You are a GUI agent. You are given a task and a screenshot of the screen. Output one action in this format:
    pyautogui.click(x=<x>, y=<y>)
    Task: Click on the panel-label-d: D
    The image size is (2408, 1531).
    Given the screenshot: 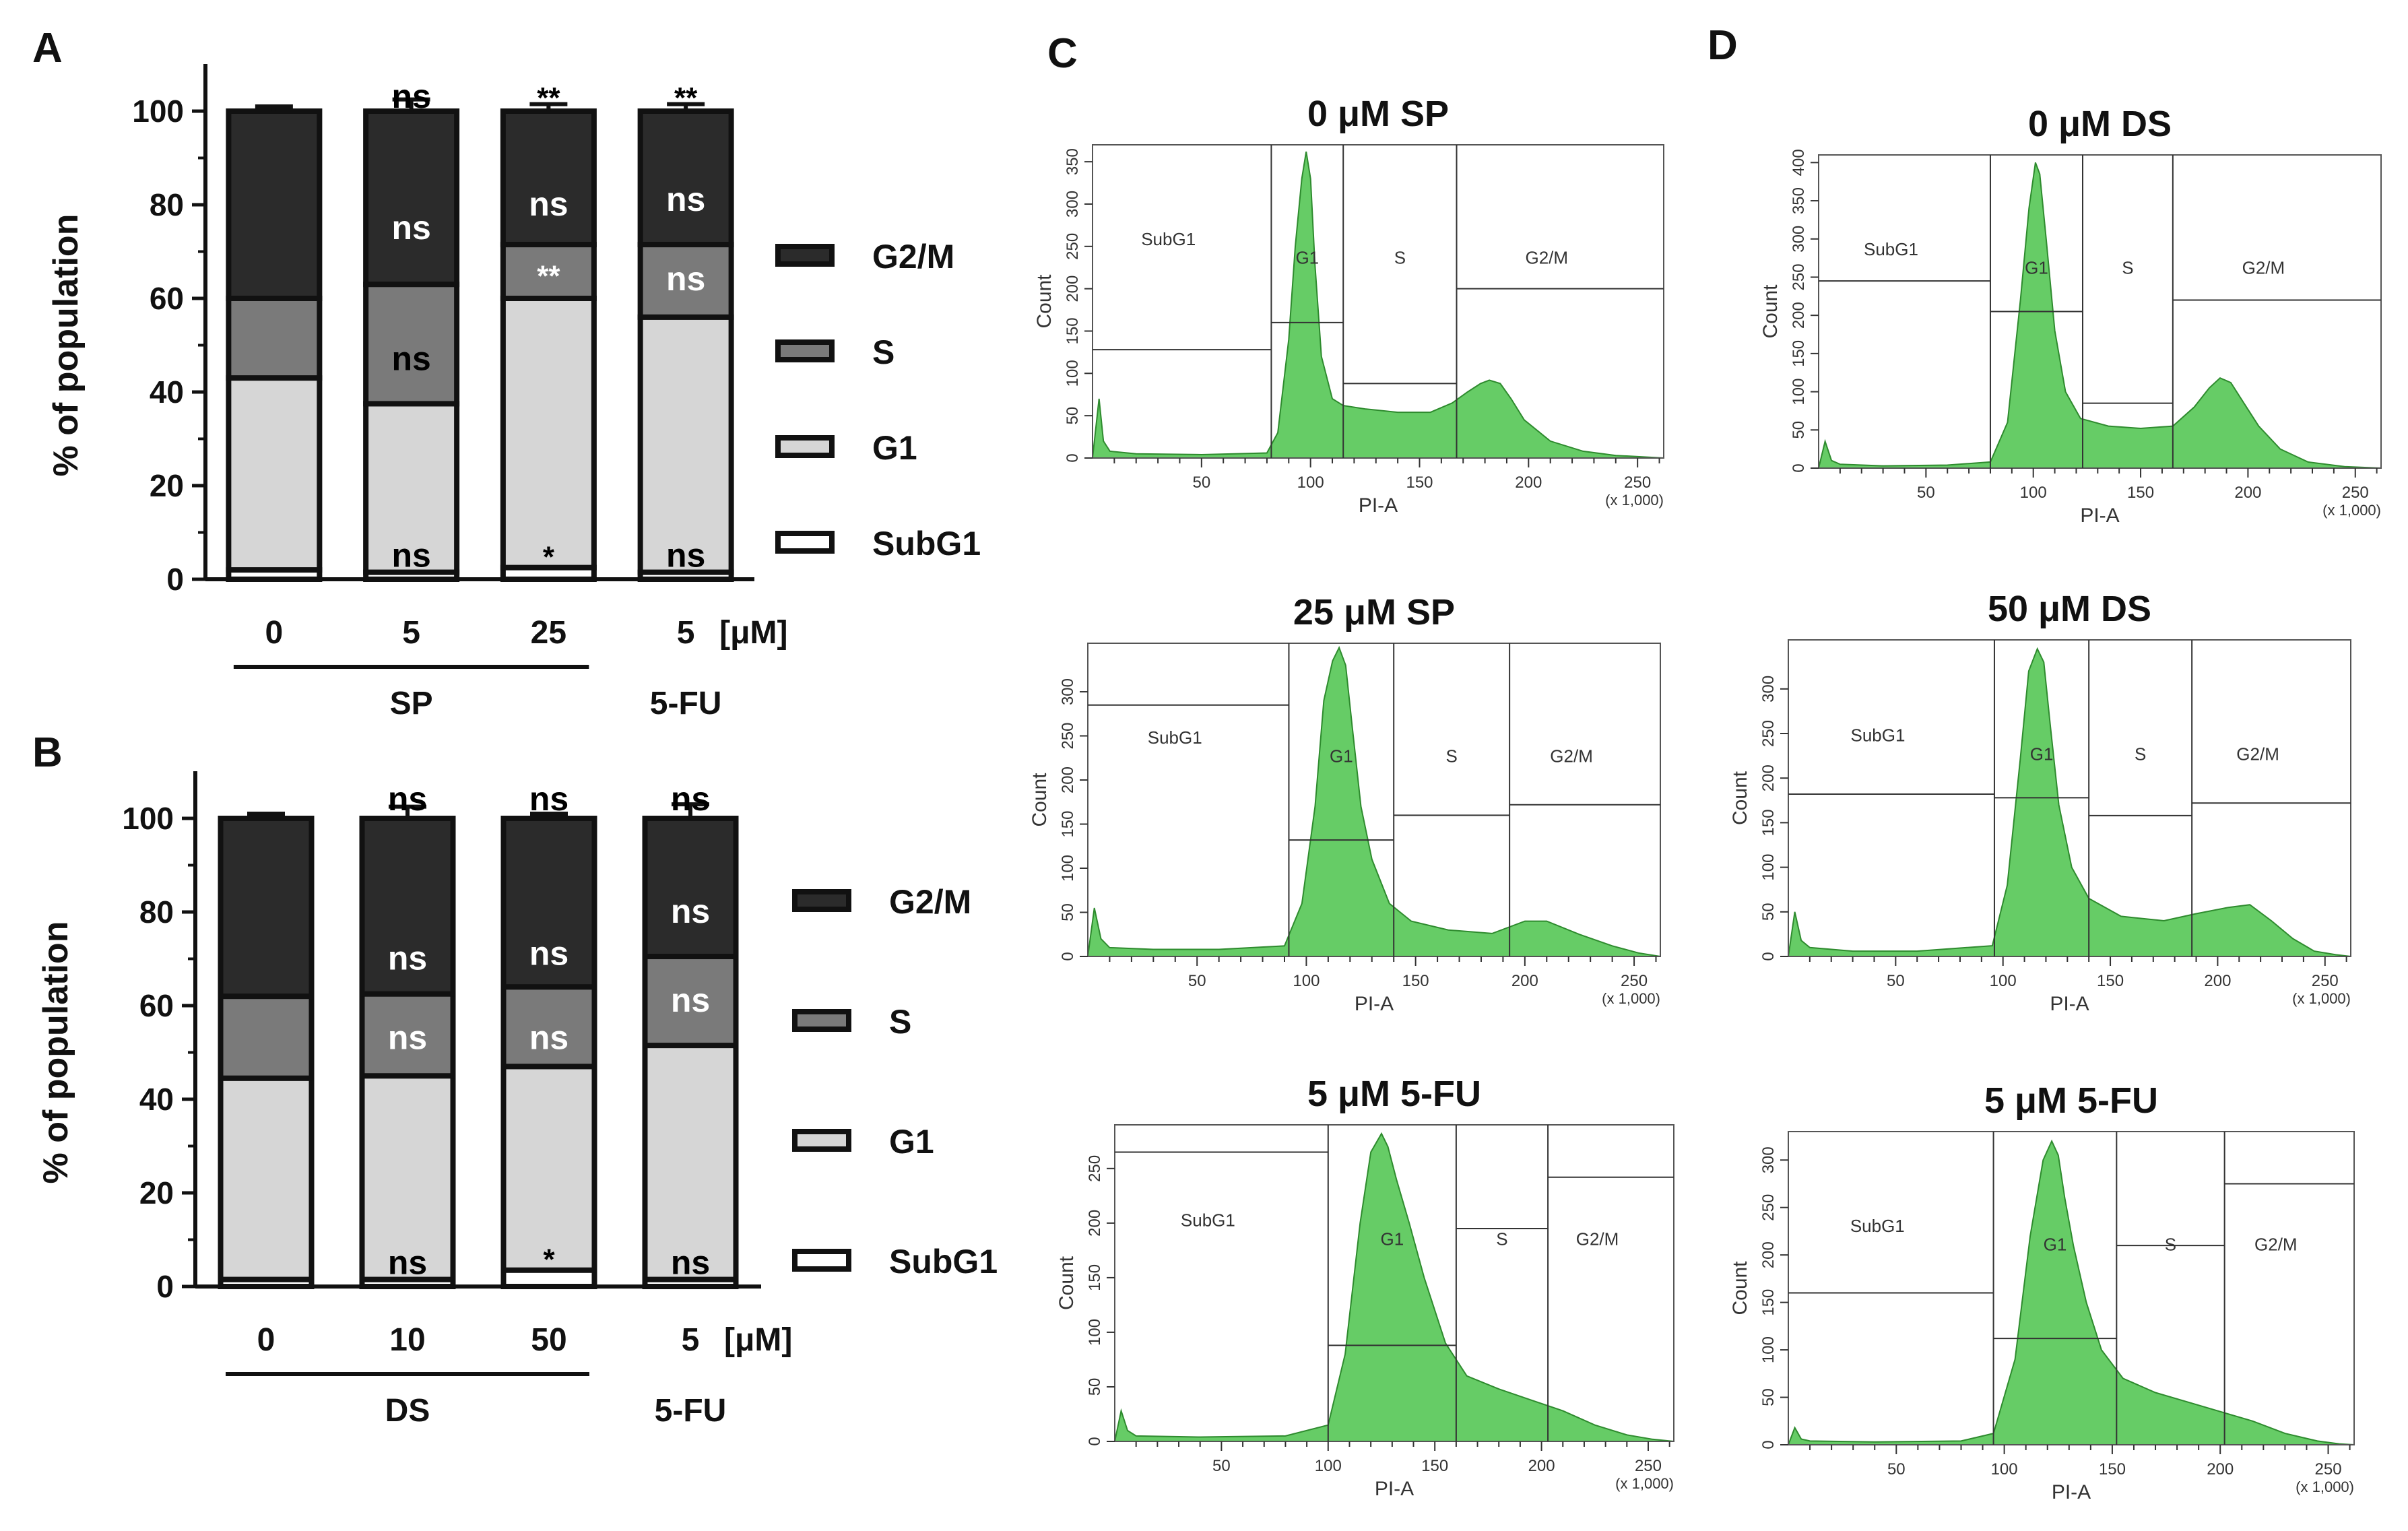 What is the action you would take?
    pyautogui.click(x=1722, y=45)
    